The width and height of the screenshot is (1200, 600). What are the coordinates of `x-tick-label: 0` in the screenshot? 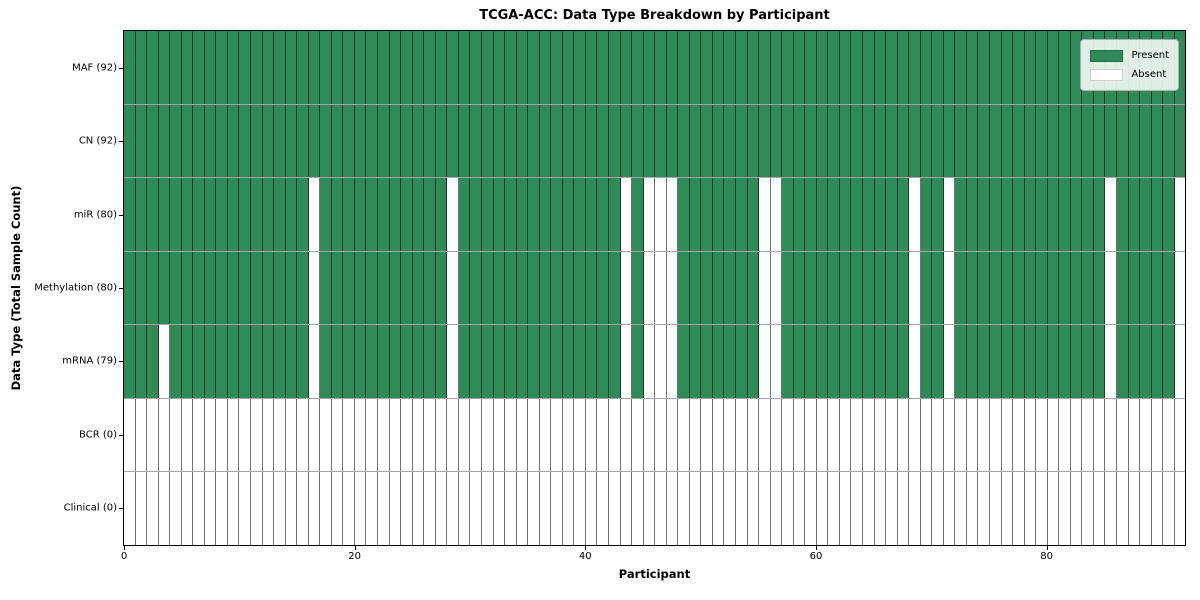 It's located at (124, 556).